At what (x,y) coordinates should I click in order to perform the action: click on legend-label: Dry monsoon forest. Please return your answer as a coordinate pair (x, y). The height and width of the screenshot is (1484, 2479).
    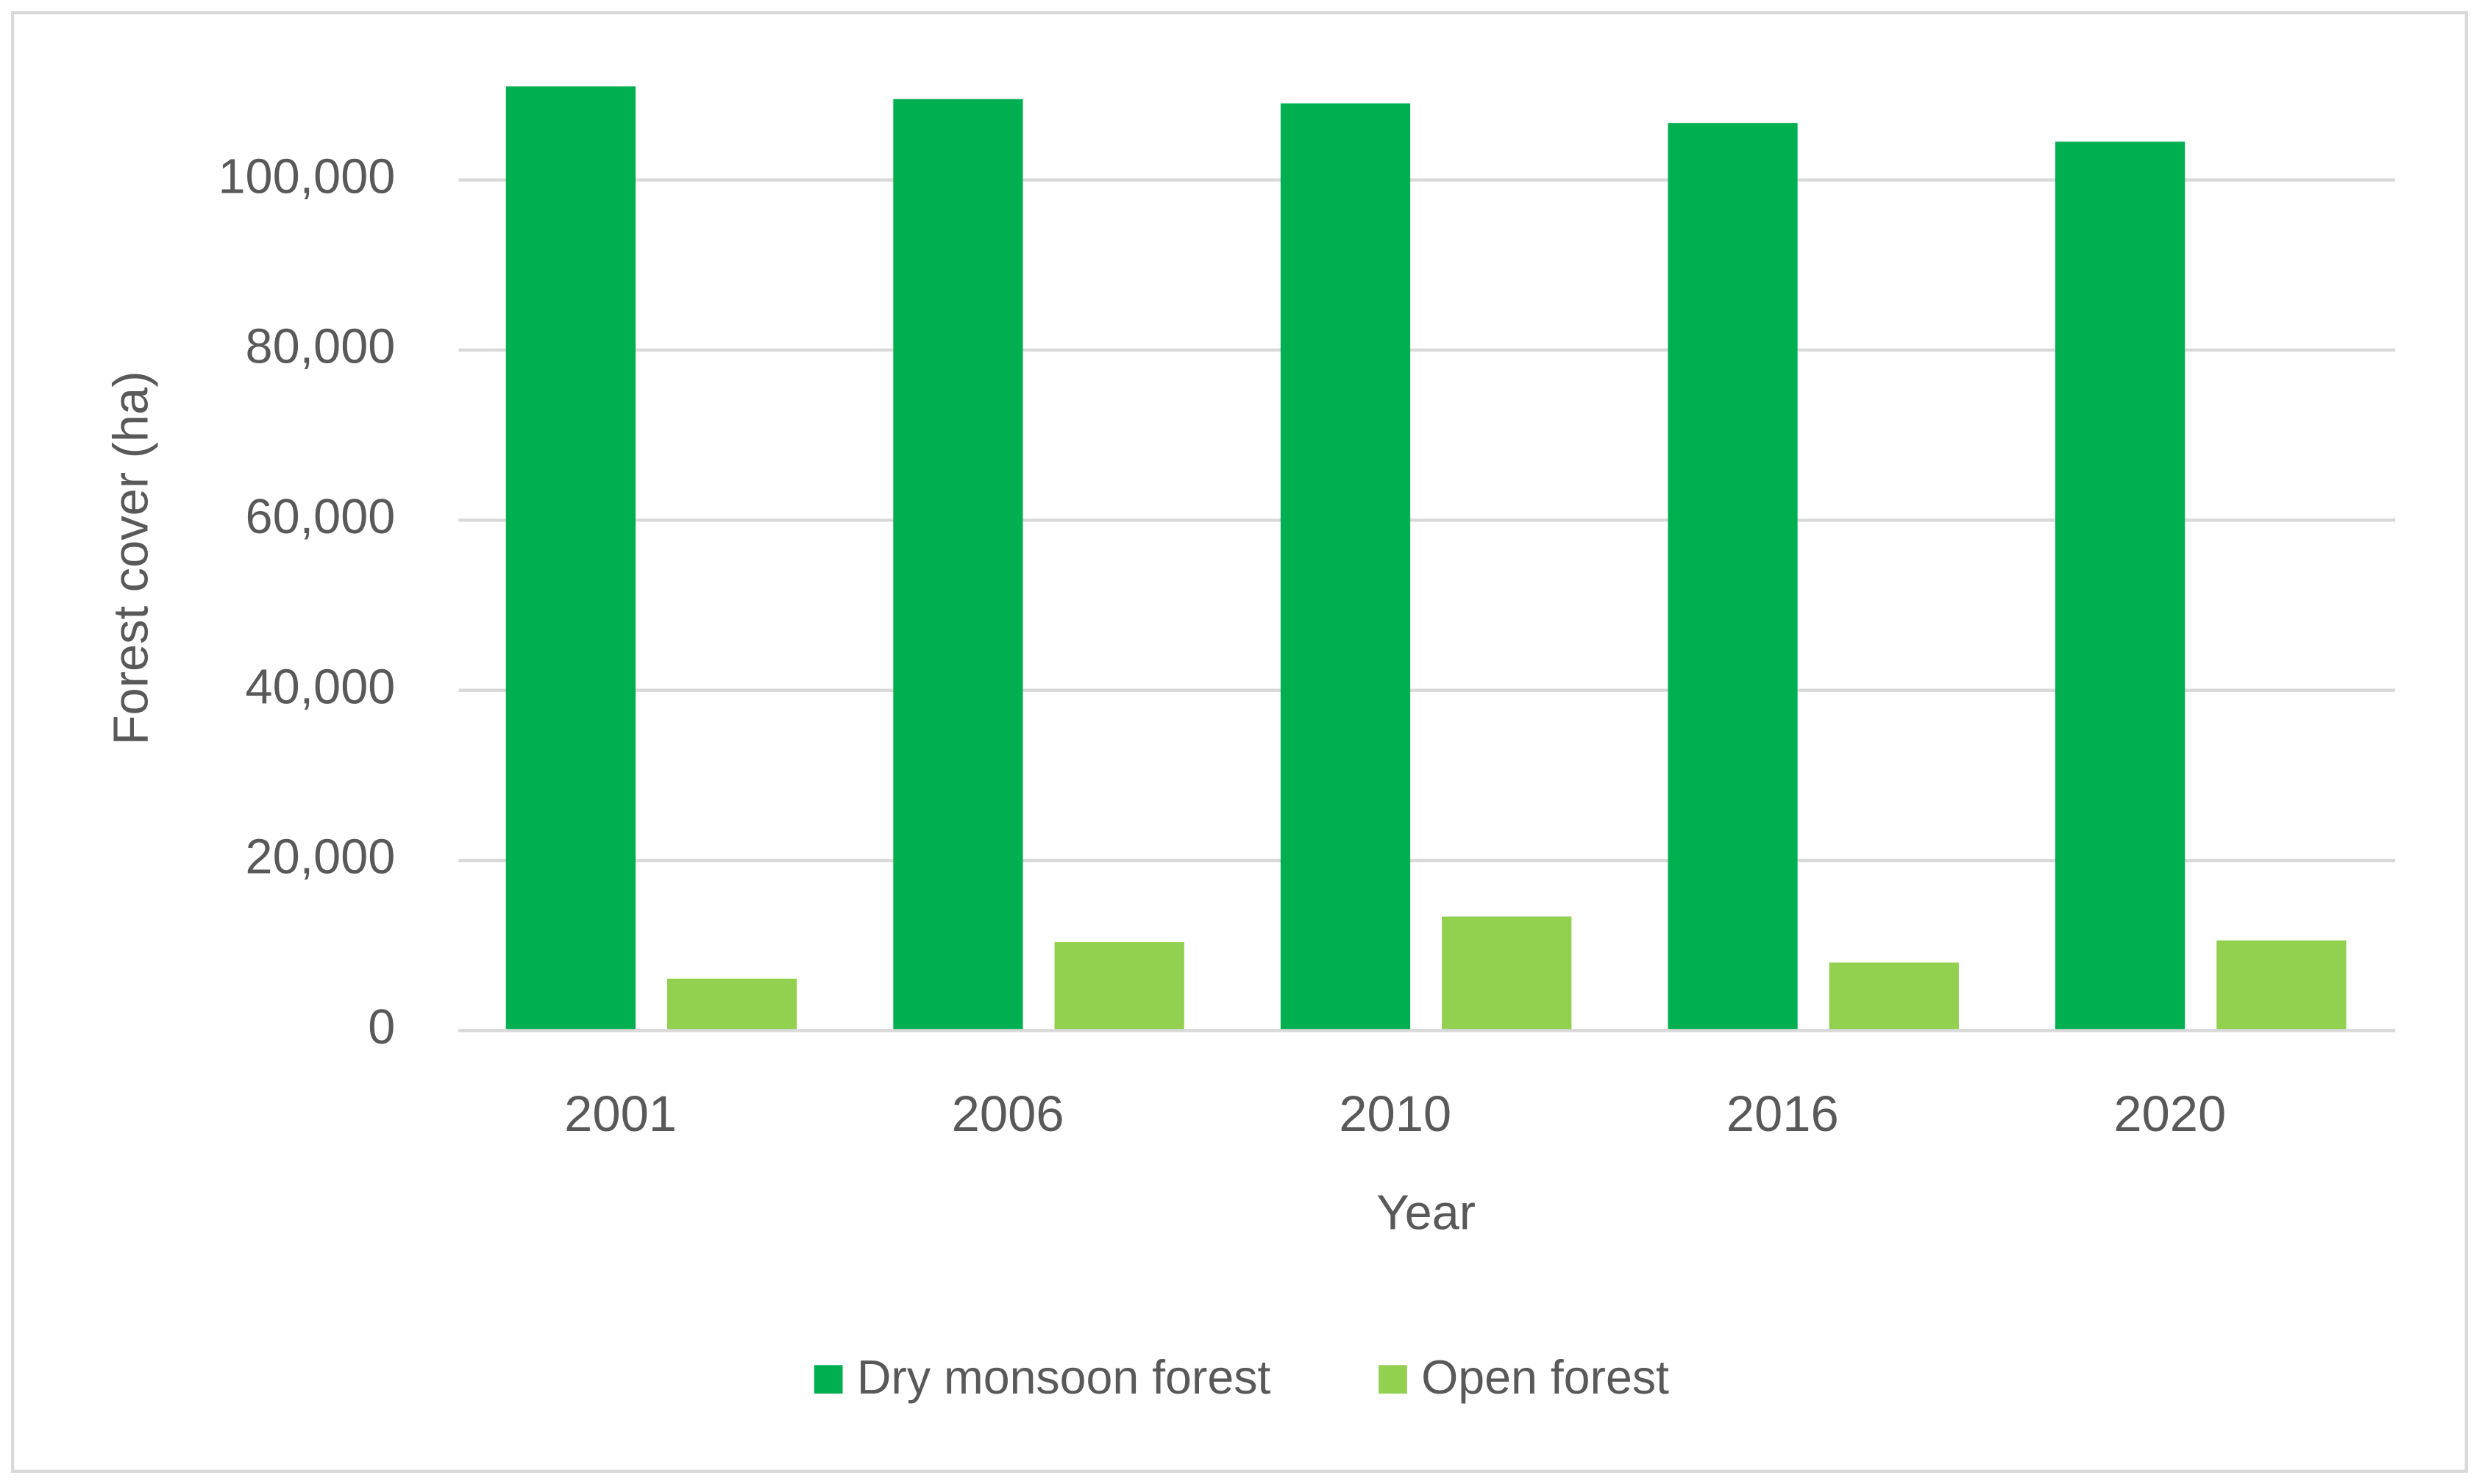
    Looking at the image, I should click on (1064, 1377).